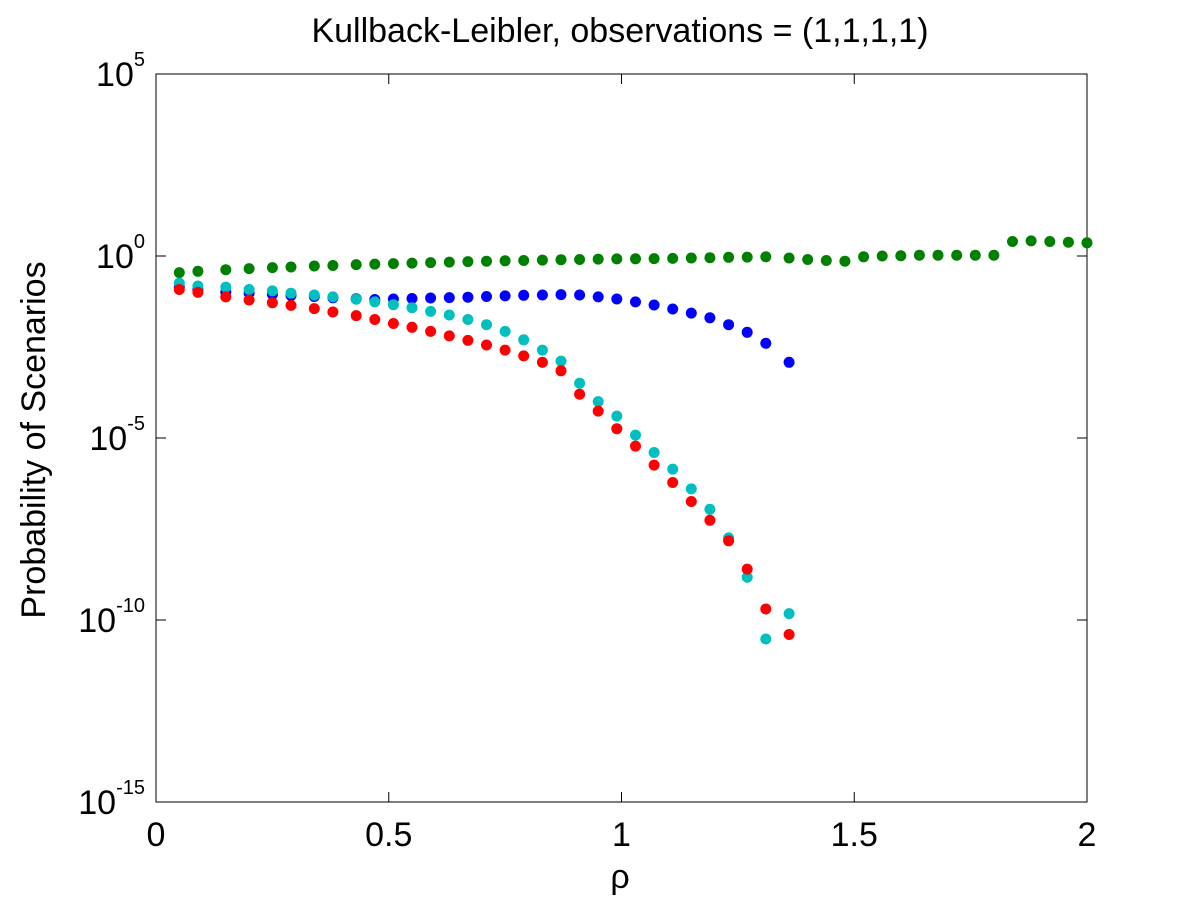  Describe the element at coordinates (1087, 835) in the screenshot. I see `x-tick-label: 2` at that location.